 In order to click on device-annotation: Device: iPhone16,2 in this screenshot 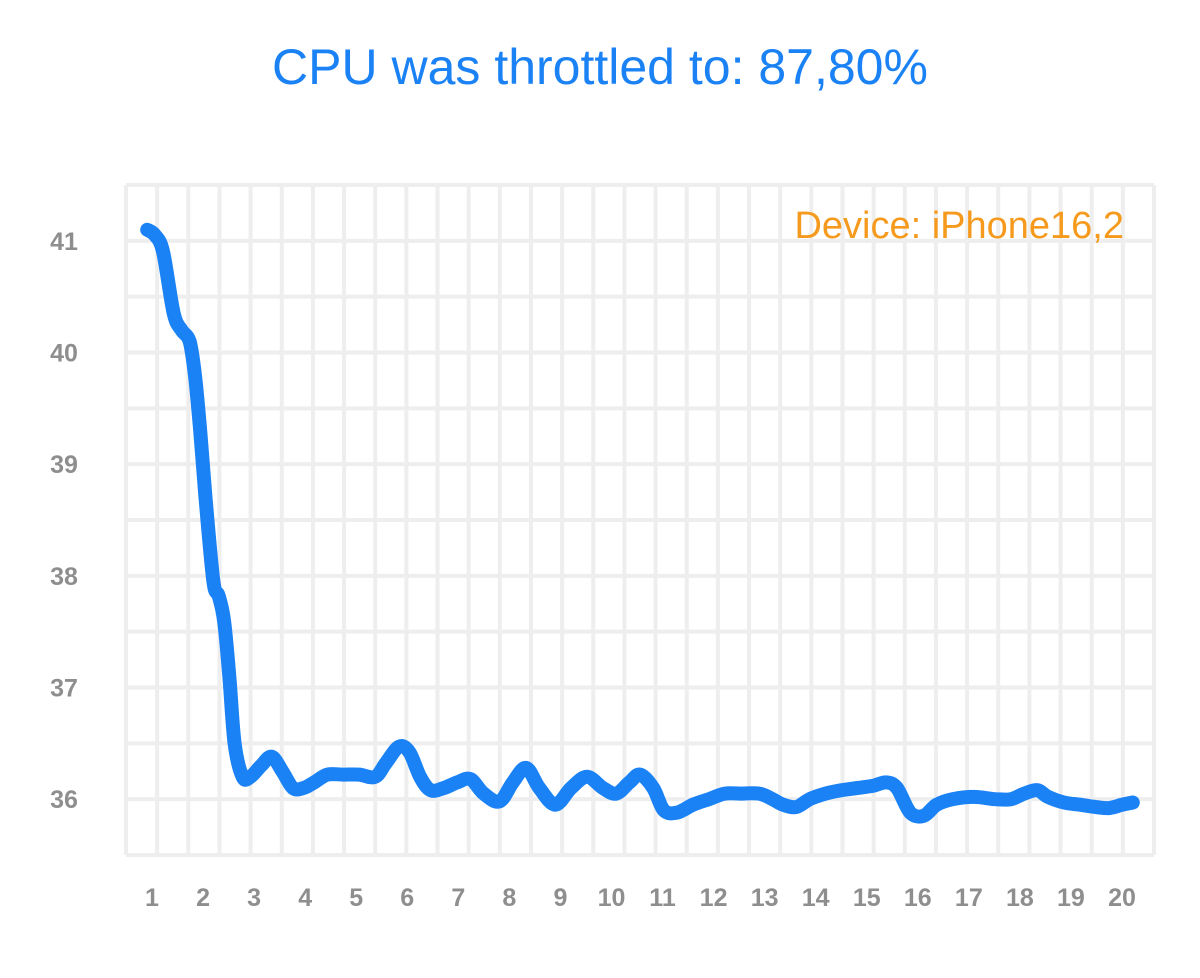, I will do `click(959, 226)`.